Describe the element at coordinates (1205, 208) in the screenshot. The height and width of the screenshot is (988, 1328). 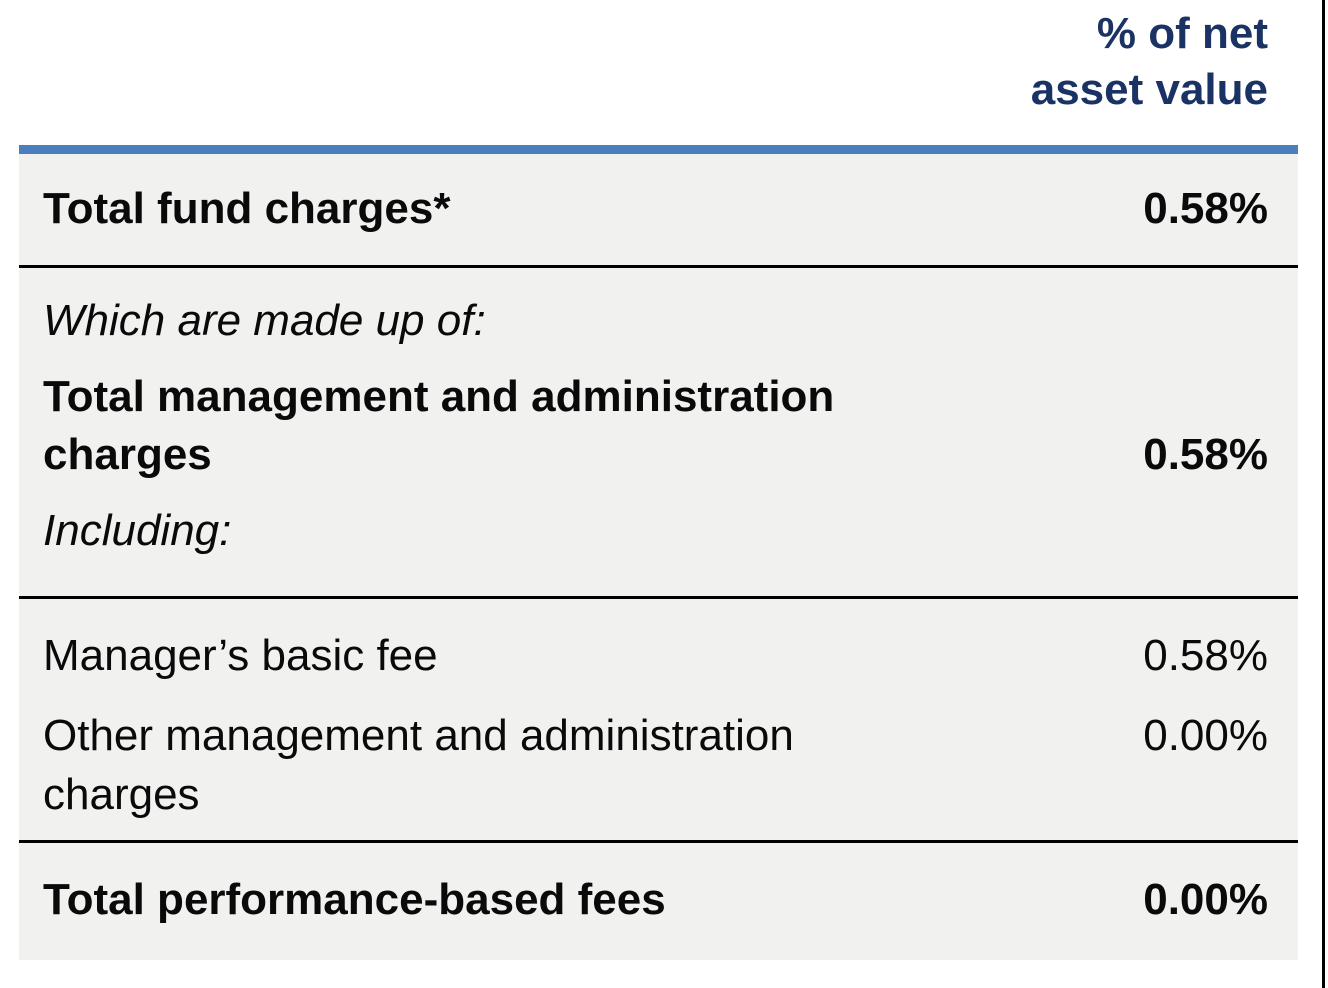
I see `row-value-total-fund-charges: 0.58%` at that location.